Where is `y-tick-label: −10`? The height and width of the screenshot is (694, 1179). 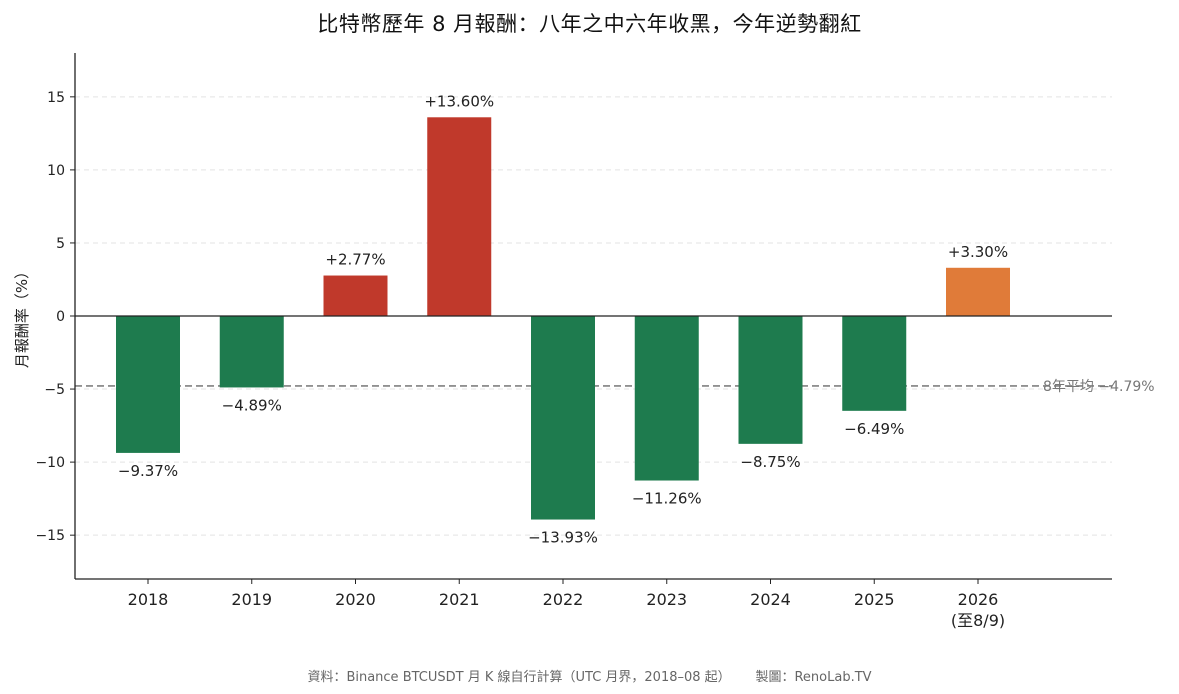 y-tick-label: −10 is located at coordinates (50, 463).